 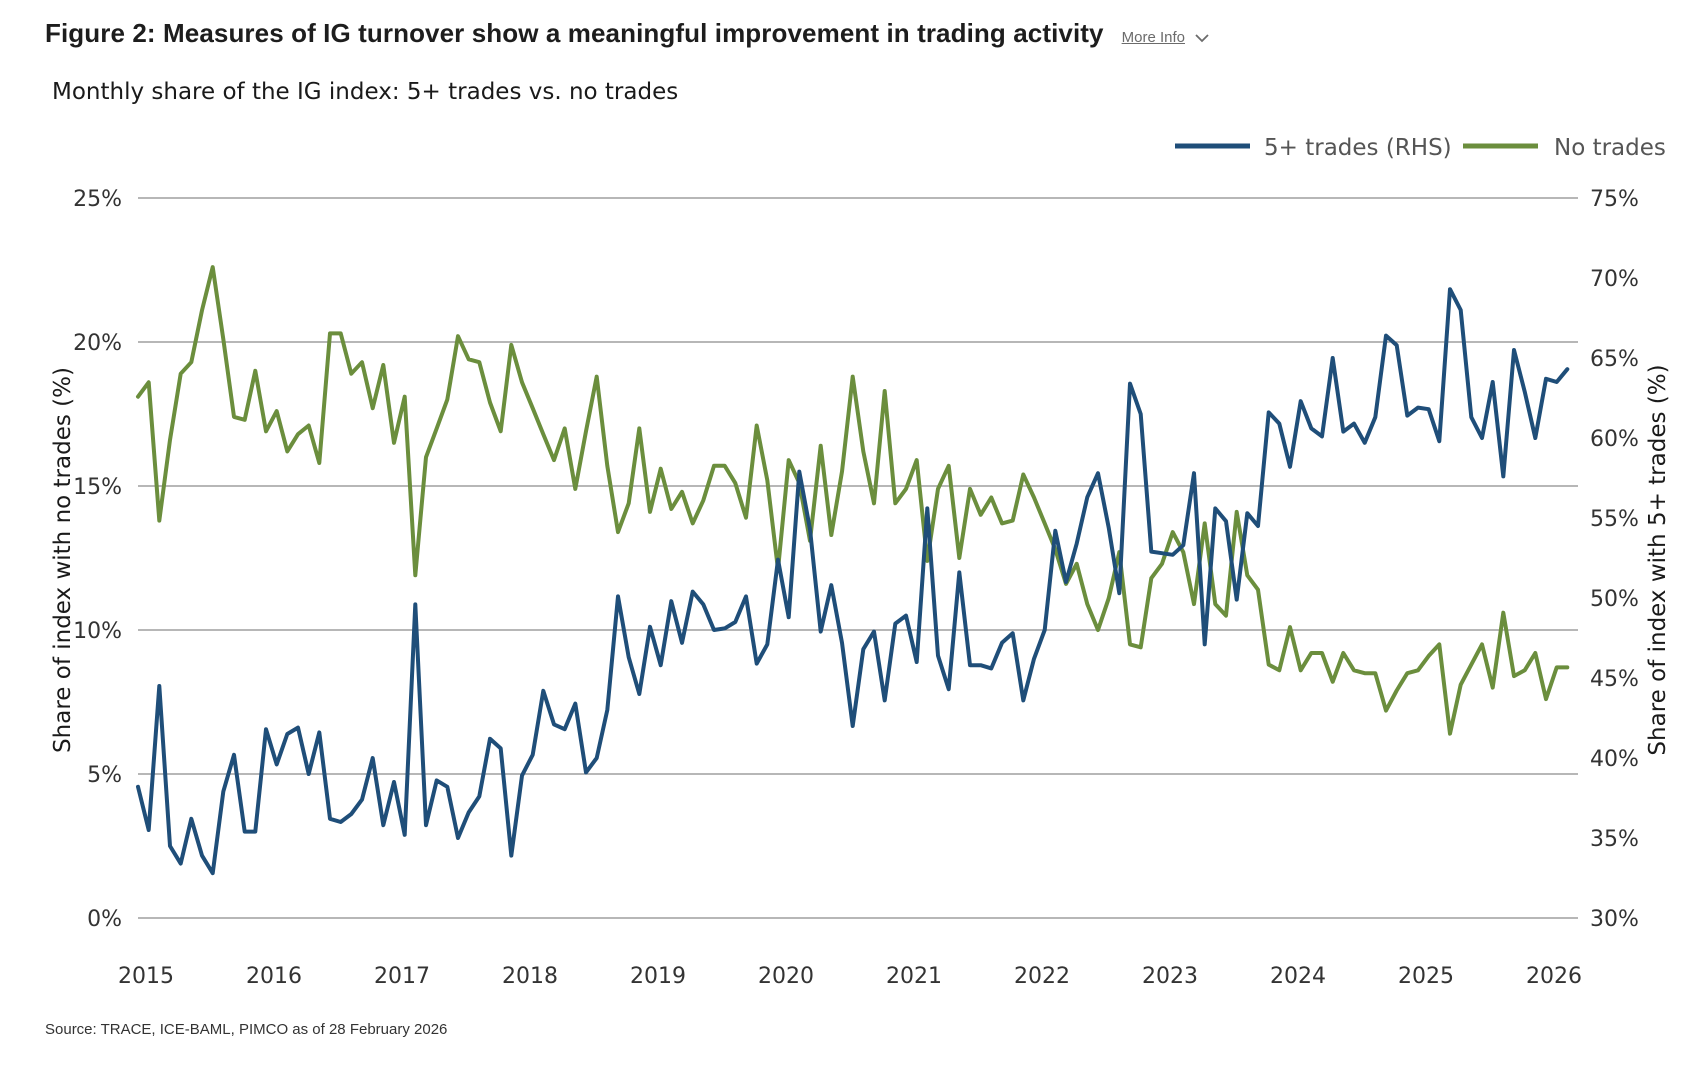 What do you see at coordinates (402, 976) in the screenshot?
I see `x-tick-label: 2017` at bounding box center [402, 976].